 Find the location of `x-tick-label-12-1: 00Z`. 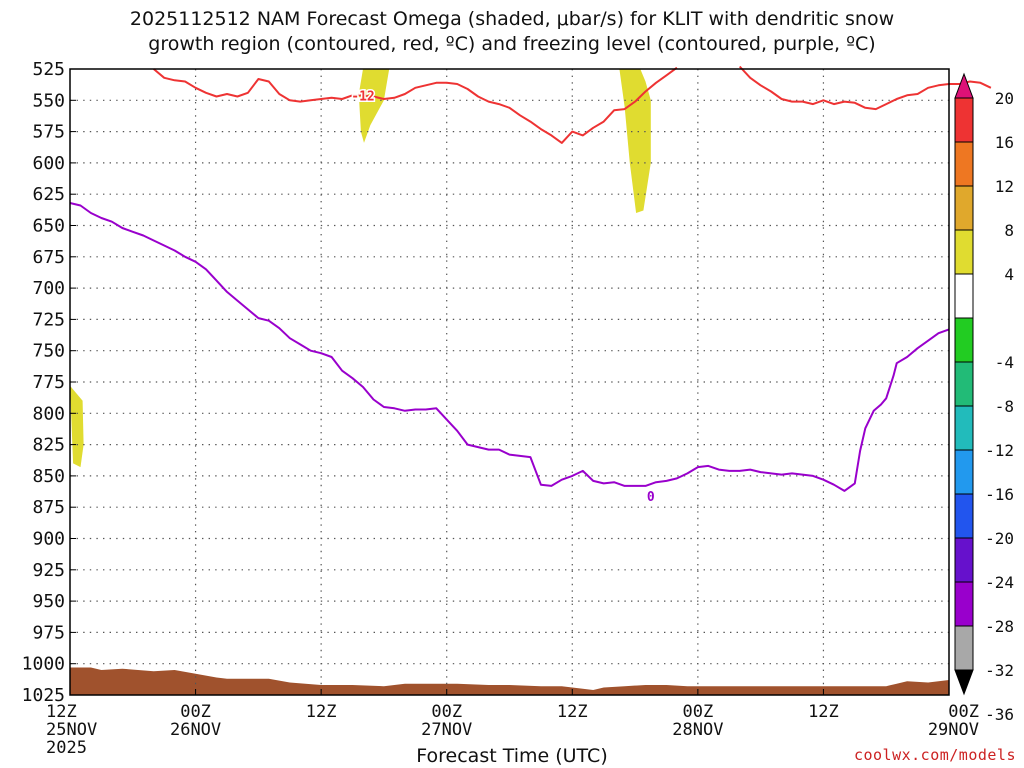

x-tick-label-12-1: 00Z is located at coordinates (195, 712).